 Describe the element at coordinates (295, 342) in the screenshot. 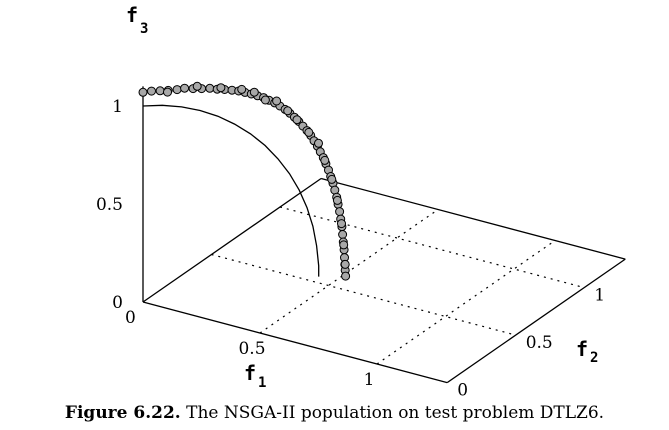

I see `f1-axis-line` at that location.